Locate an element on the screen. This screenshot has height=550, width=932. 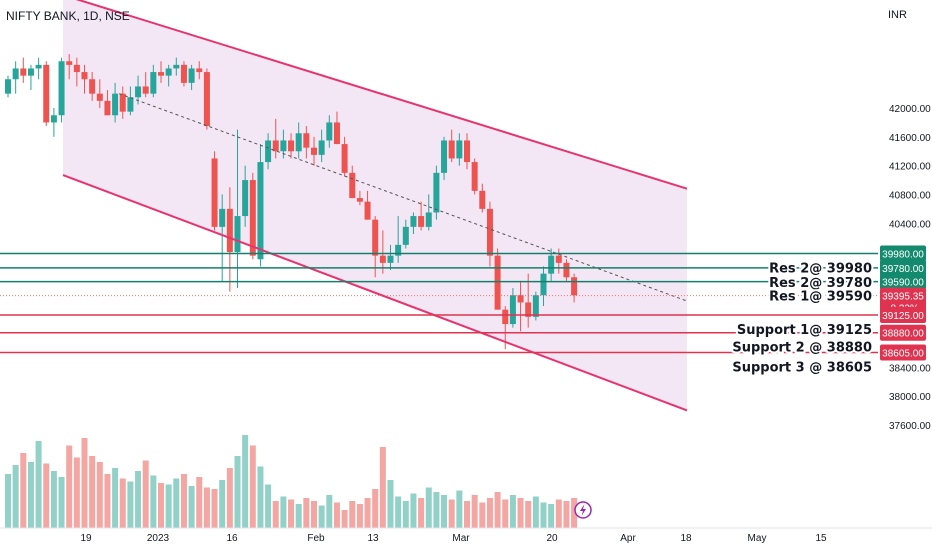
price-tag-label: 39125.00 is located at coordinates (903, 316).